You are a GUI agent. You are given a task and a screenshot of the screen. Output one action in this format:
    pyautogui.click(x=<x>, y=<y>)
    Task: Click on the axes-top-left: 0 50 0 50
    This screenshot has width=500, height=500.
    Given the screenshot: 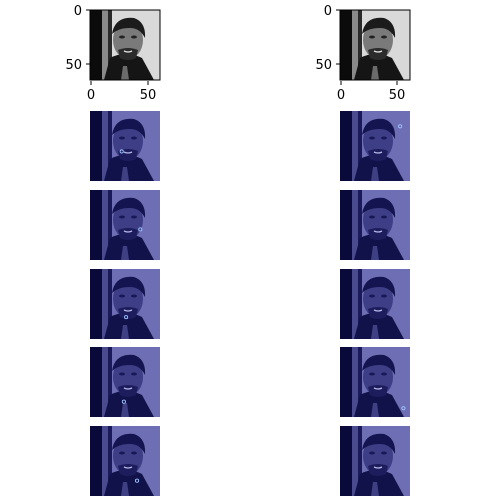 What is the action you would take?
    pyautogui.click(x=110, y=53)
    